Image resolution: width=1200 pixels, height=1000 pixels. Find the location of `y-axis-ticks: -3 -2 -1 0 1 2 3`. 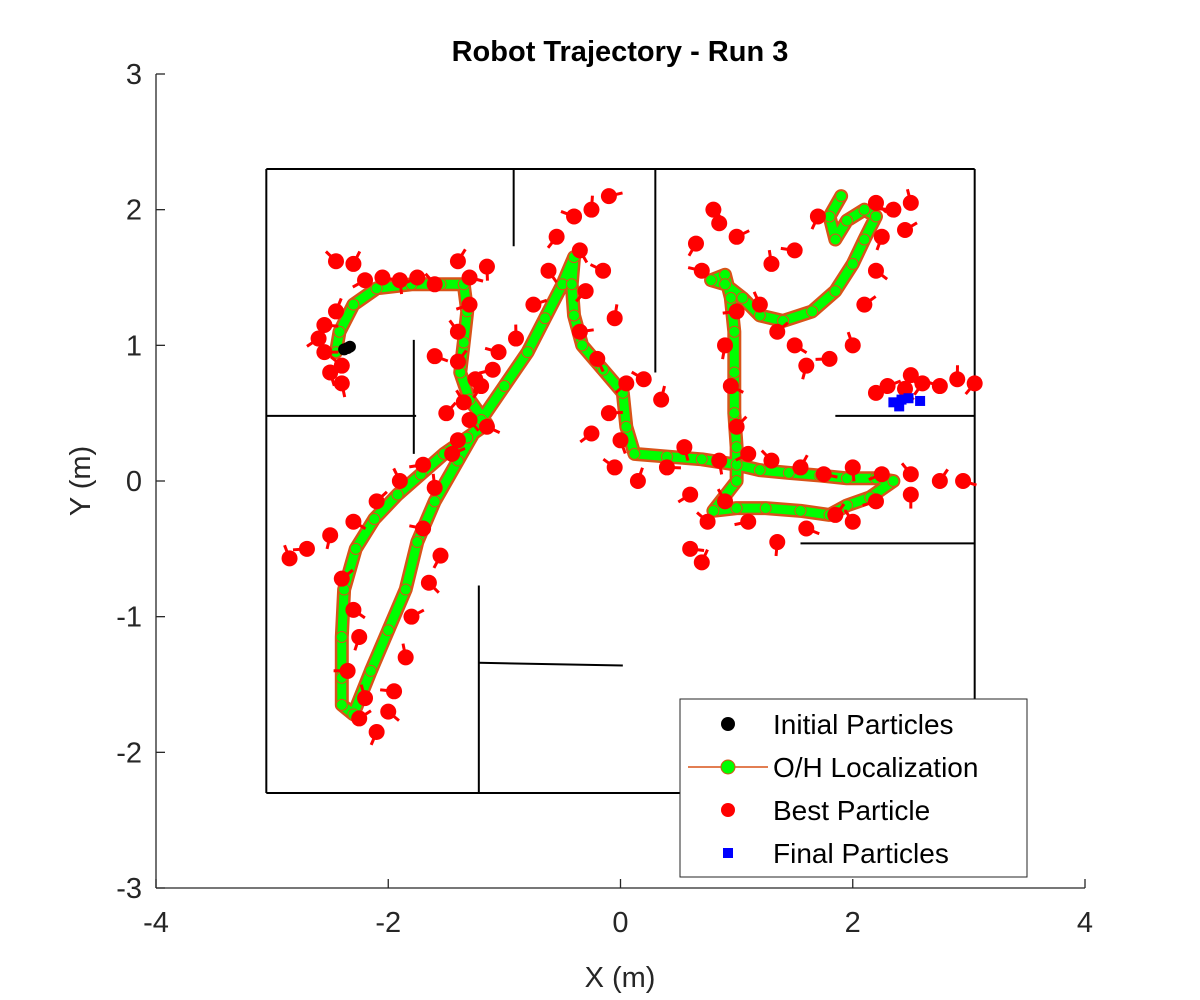

y-axis-ticks: -3 -2 -1 0 1 2 3 is located at coordinates (140, 482).